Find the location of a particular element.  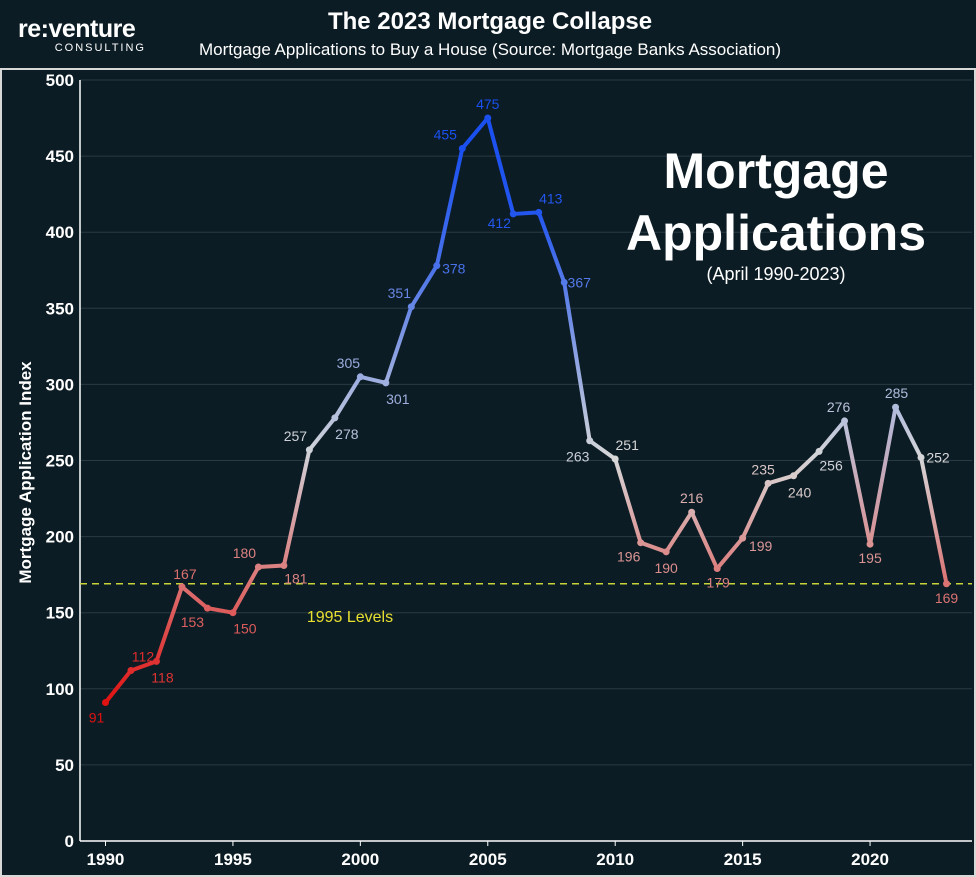

data-point-2016 is located at coordinates (768, 483).